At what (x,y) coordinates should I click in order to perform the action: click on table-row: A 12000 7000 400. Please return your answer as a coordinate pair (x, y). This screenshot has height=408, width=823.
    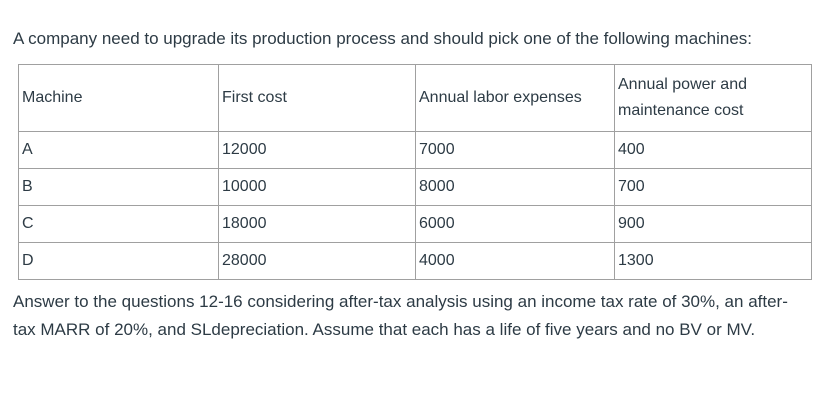
    Looking at the image, I should click on (415, 150).